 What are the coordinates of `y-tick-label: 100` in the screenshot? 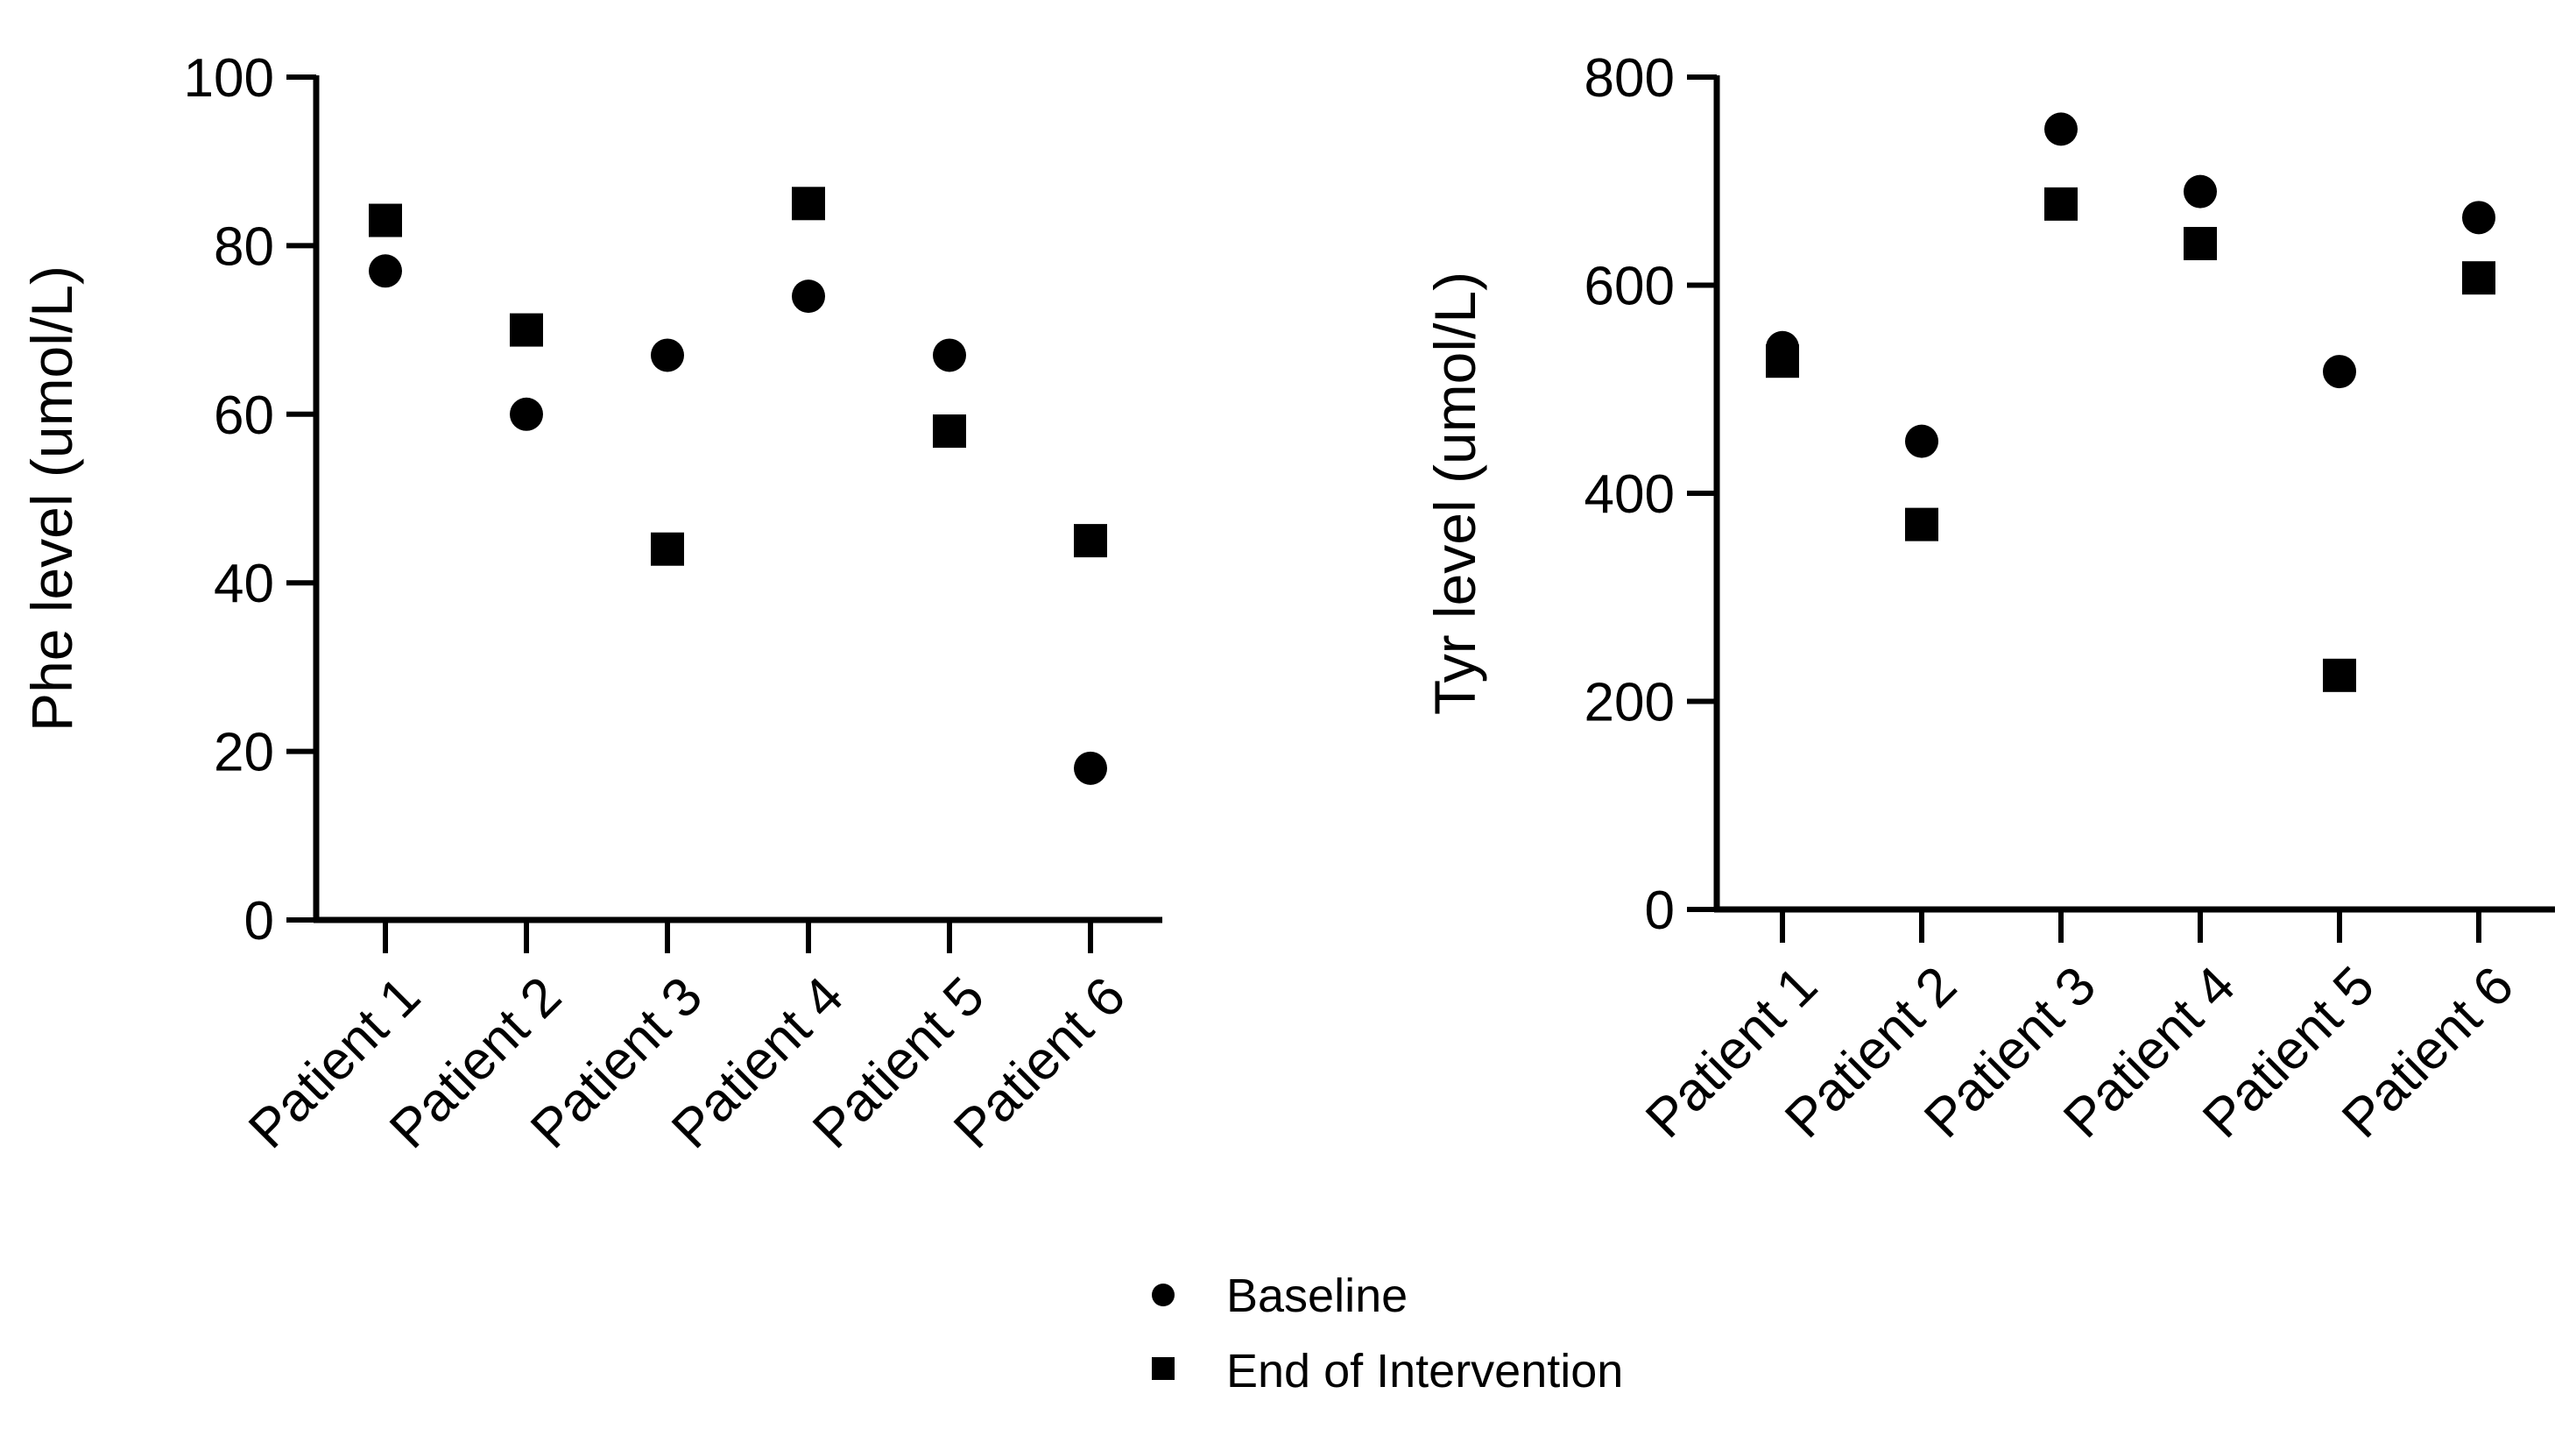 It's located at (229, 78).